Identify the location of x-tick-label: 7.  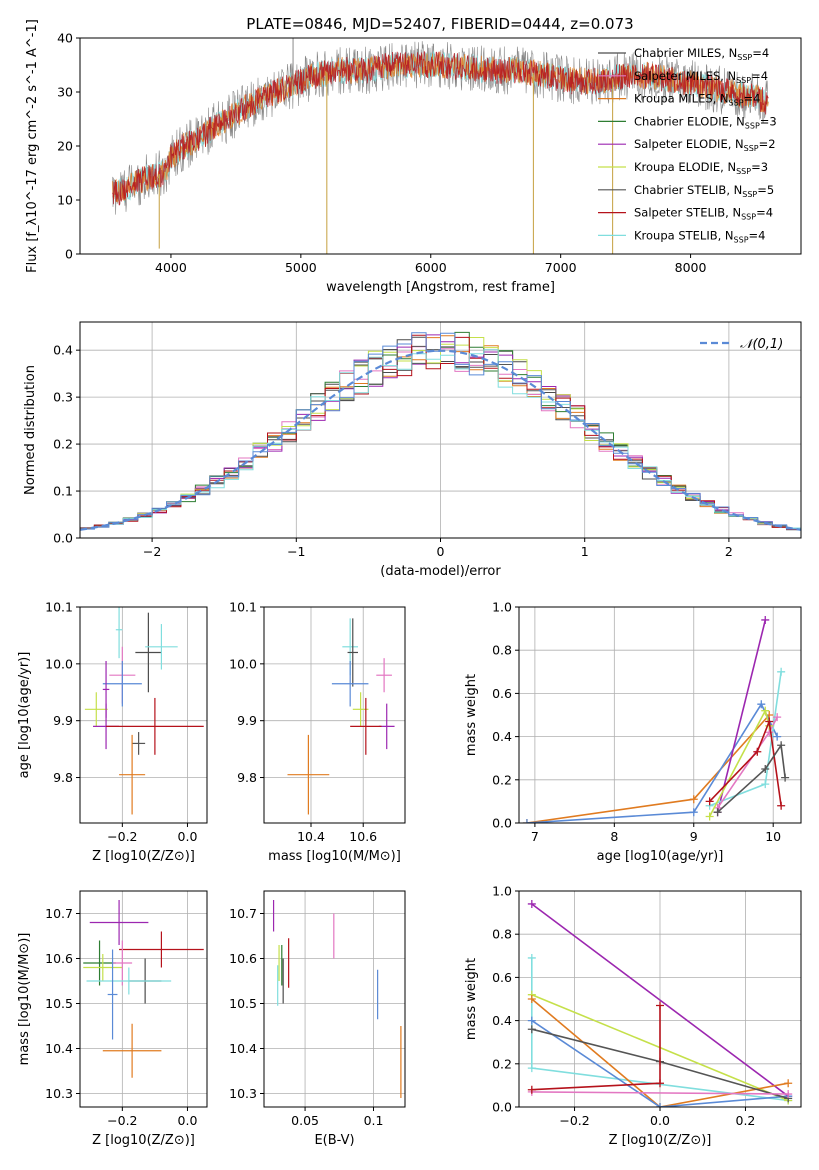
(535, 836).